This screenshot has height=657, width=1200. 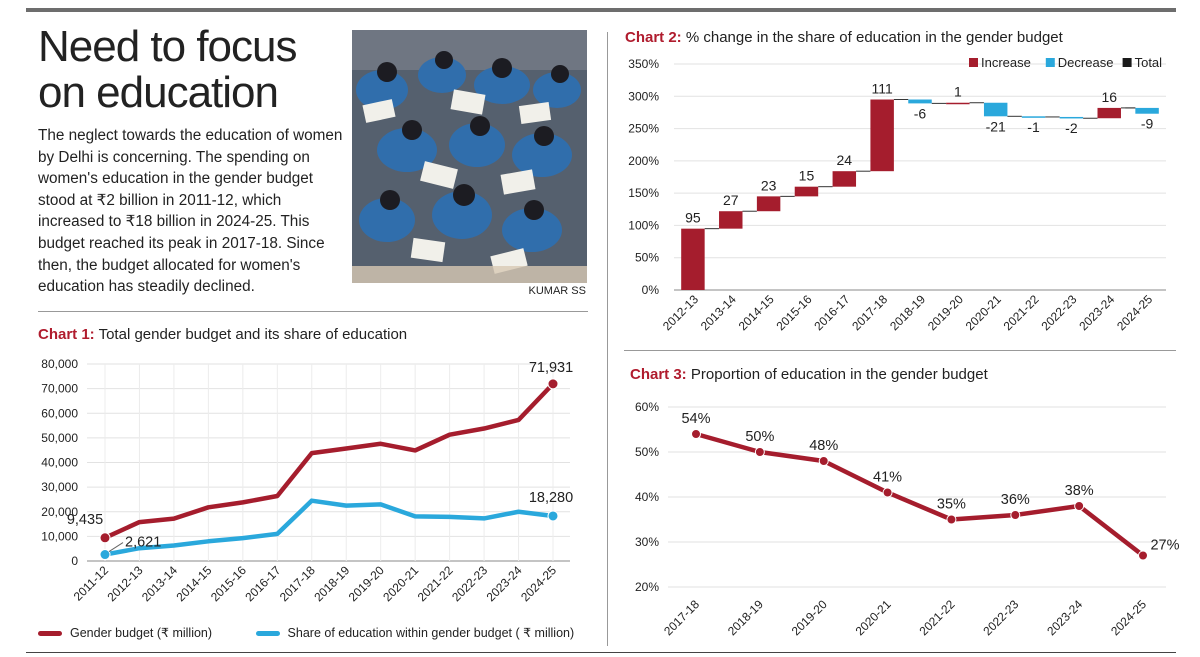 What do you see at coordinates (1050, 62) in the screenshot?
I see `chart2-legend-swatch-decrease` at bounding box center [1050, 62].